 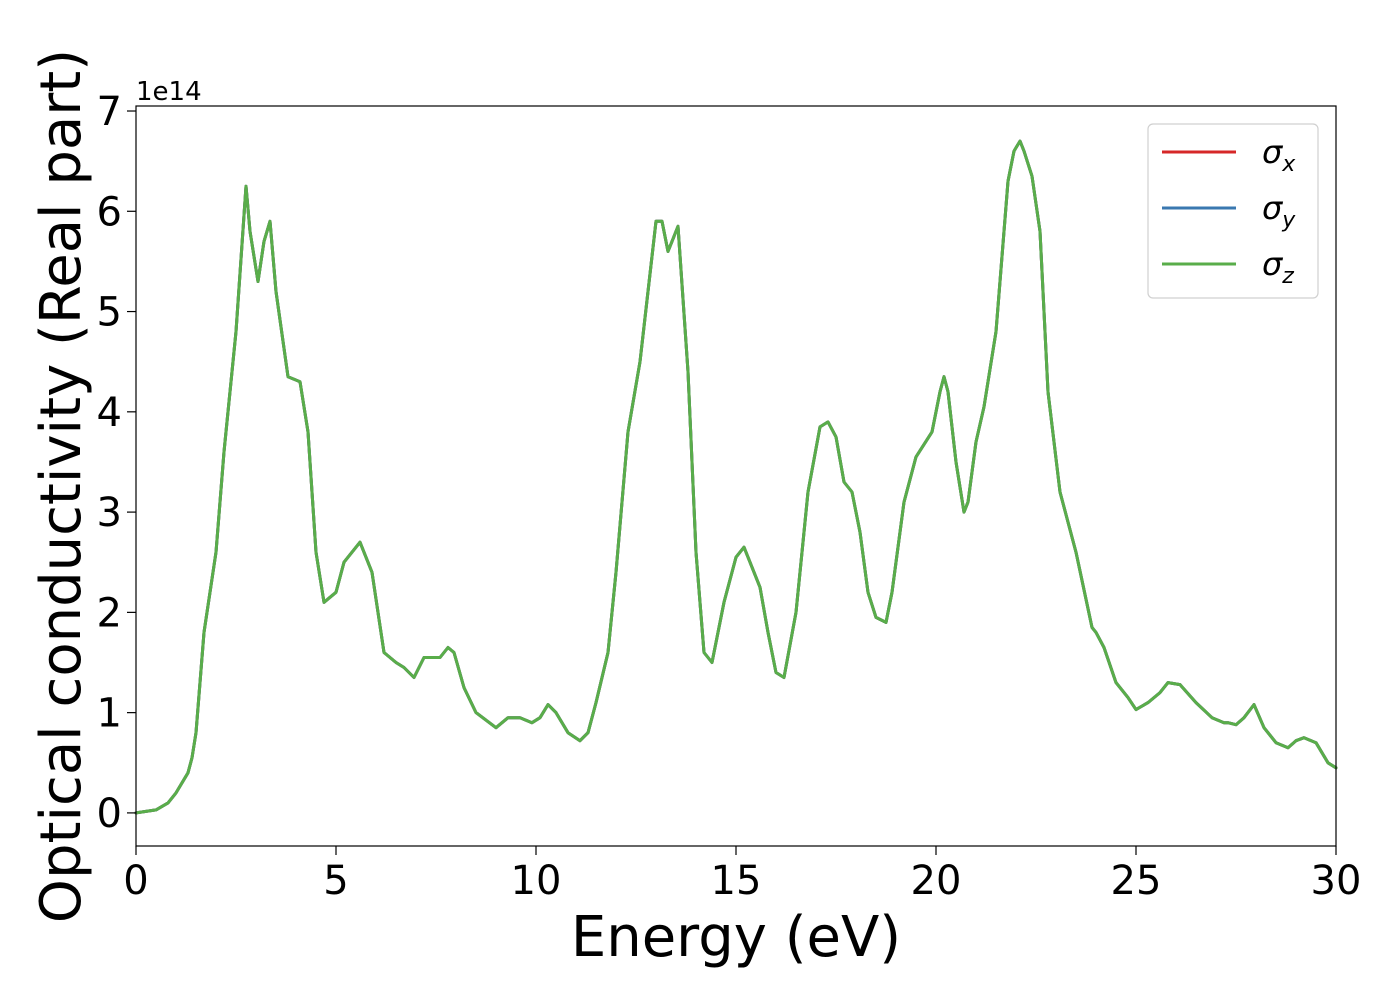 What do you see at coordinates (736, 937) in the screenshot?
I see `x-axis-title: Energy (eV)` at bounding box center [736, 937].